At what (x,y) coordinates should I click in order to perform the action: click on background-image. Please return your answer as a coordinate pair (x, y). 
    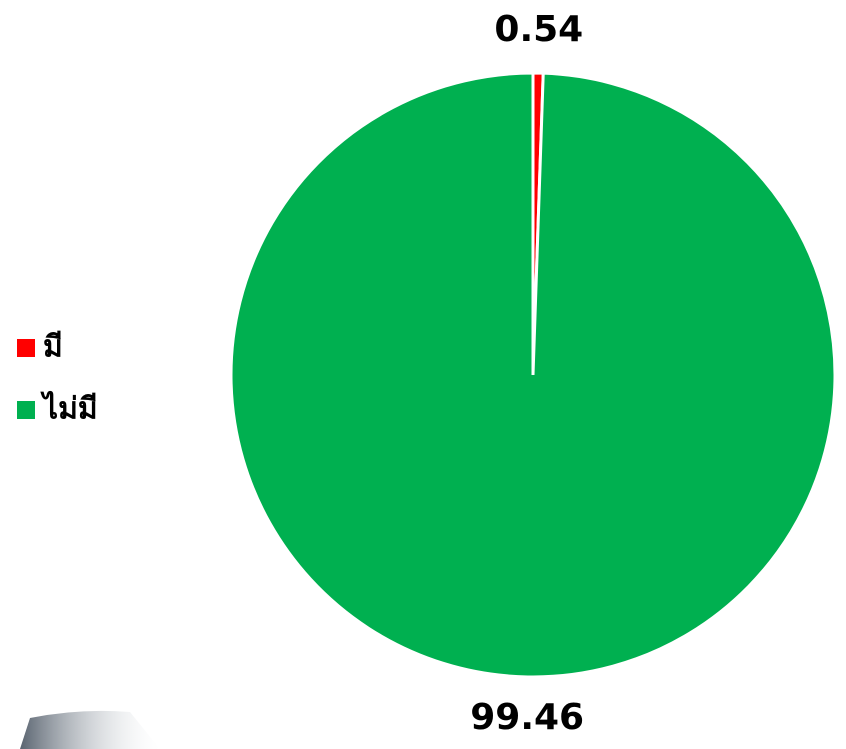
    Looking at the image, I should click on (90, 729).